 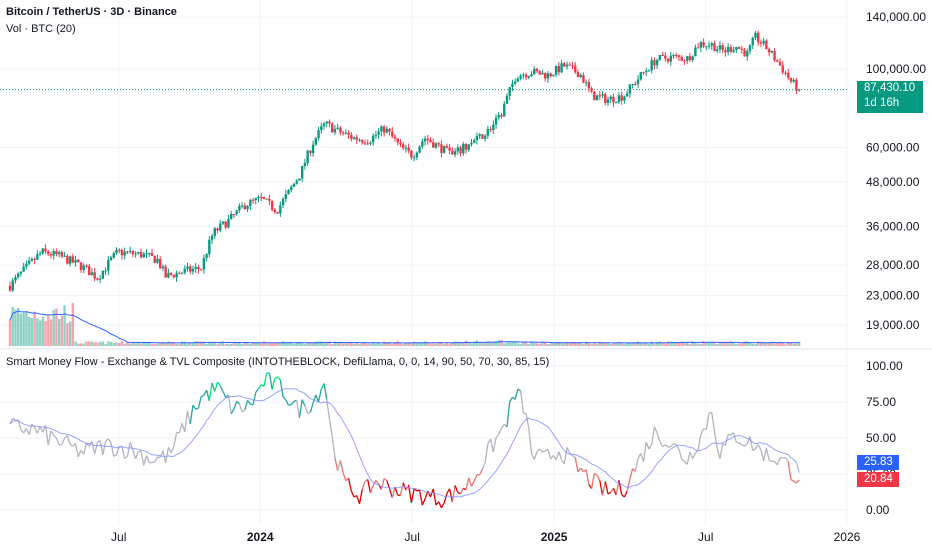 I want to click on price-tick-label: 48,000.00, so click(x=893, y=182).